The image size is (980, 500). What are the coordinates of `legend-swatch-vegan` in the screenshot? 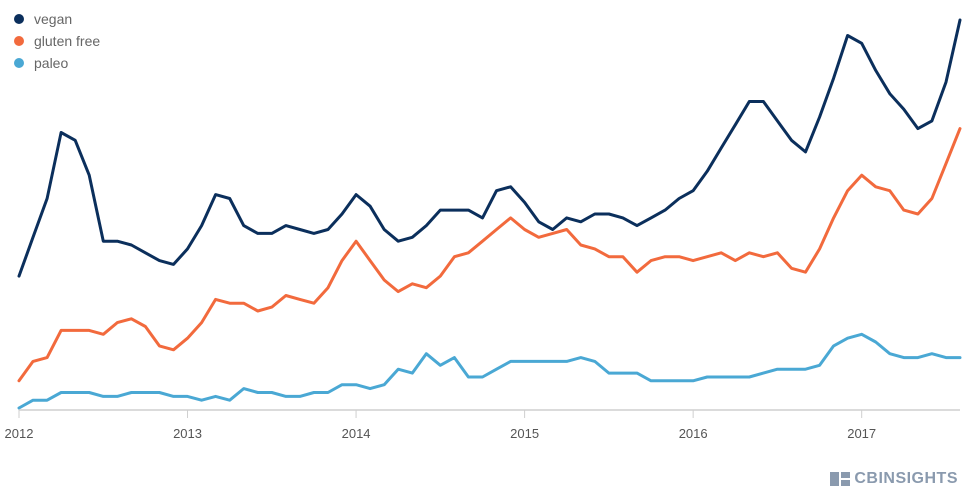 It's located at (19, 19).